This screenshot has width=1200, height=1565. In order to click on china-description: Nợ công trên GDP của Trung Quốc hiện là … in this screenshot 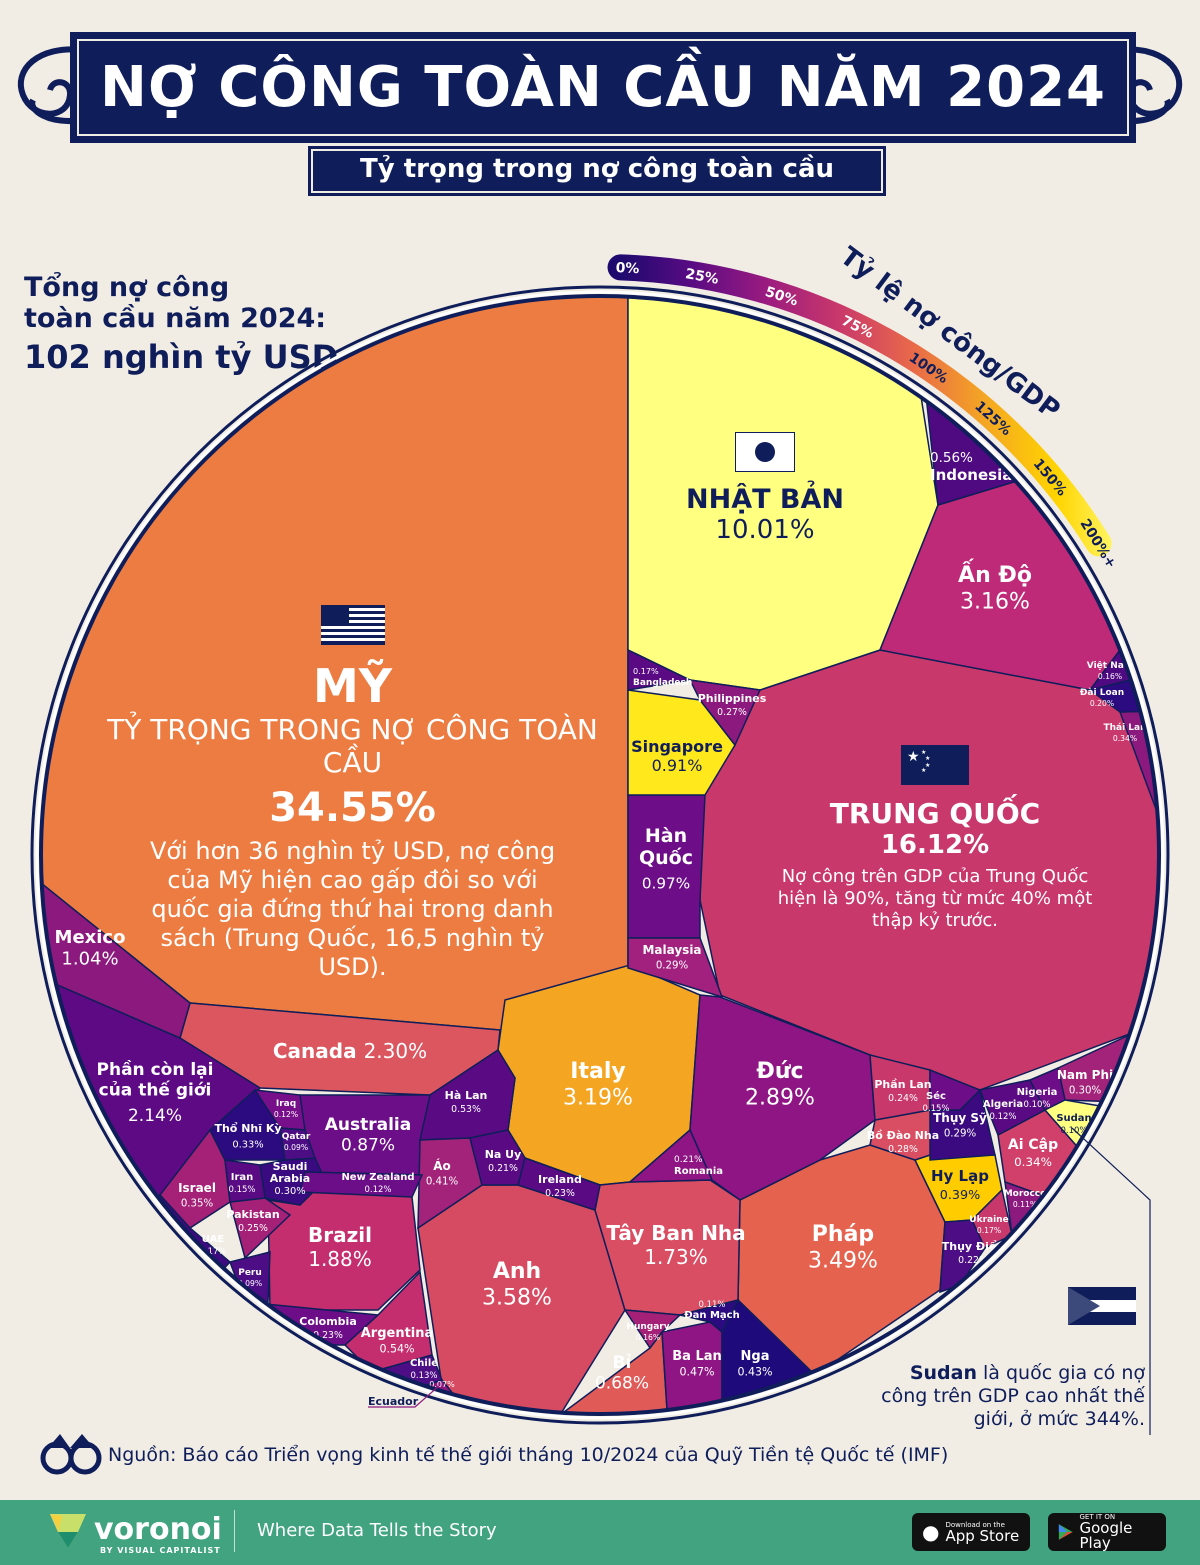, I will do `click(935, 898)`.